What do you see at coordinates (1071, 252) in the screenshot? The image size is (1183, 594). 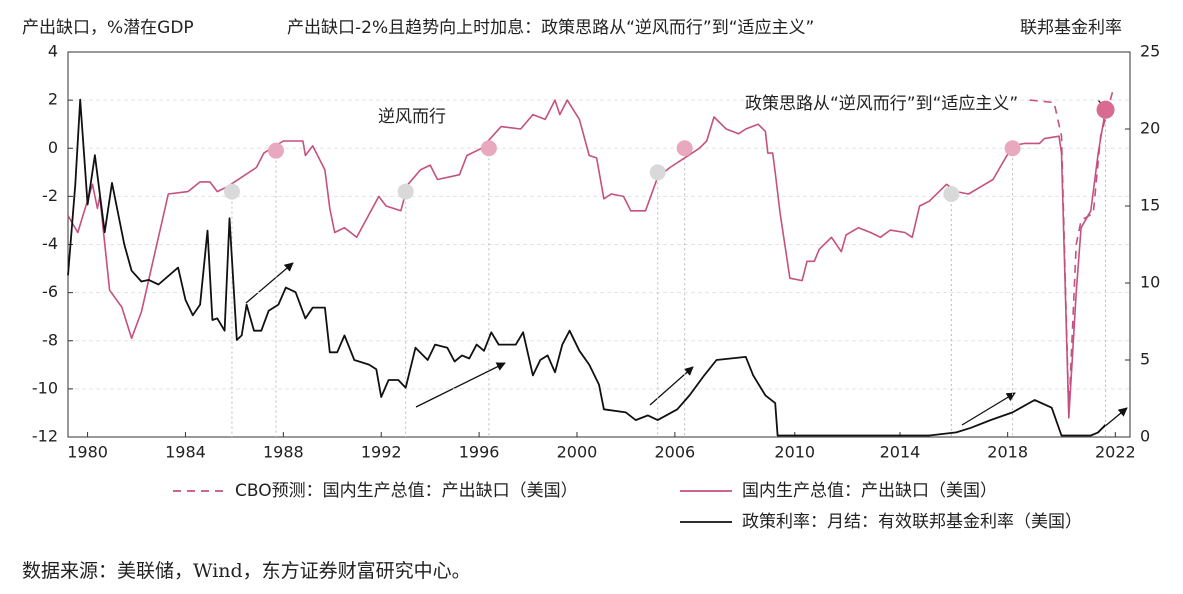 I see `series-line` at bounding box center [1071, 252].